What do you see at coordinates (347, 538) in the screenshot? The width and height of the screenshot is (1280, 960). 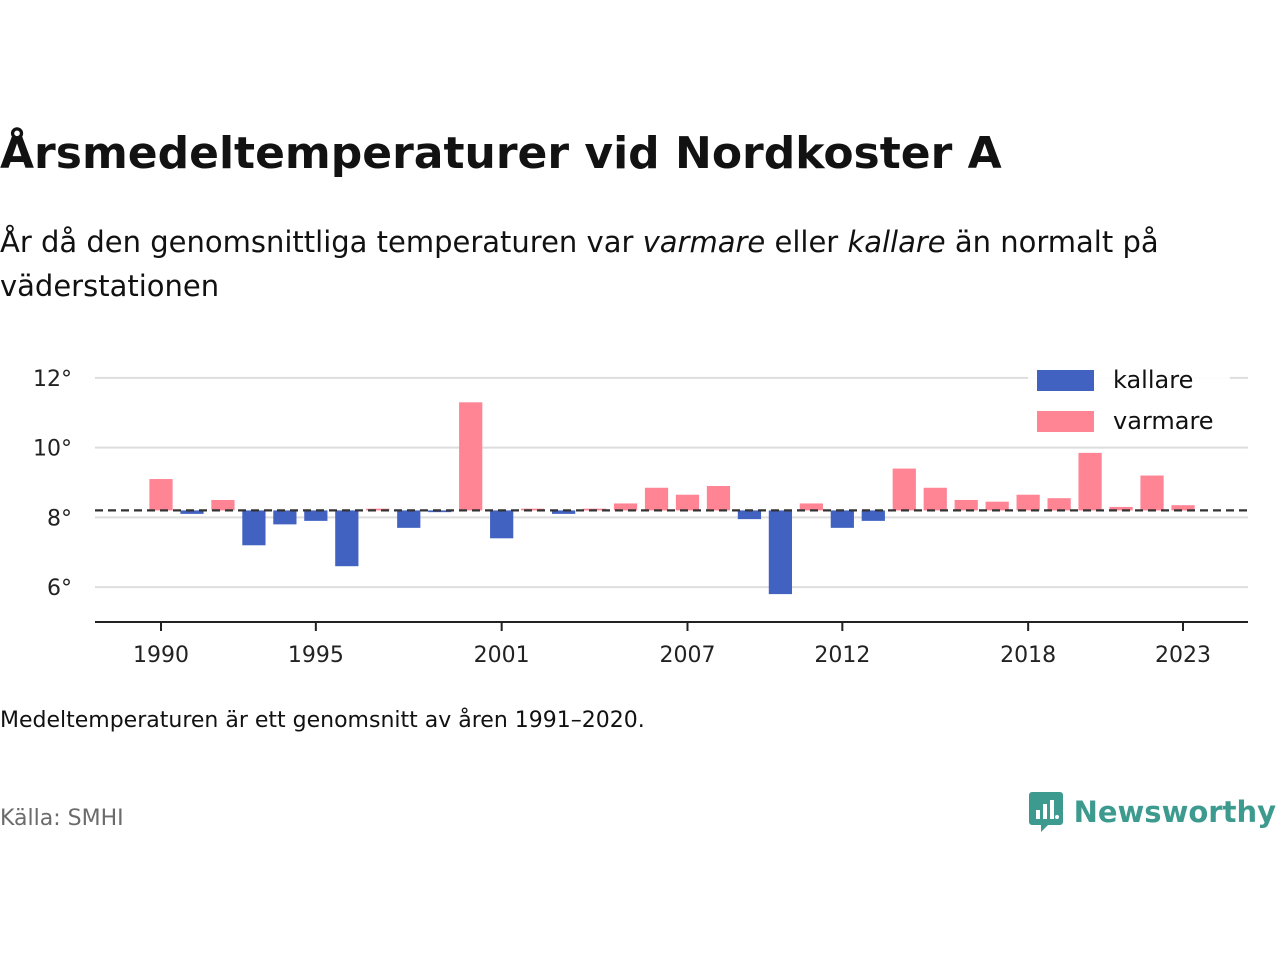 I see `bar-1996` at bounding box center [347, 538].